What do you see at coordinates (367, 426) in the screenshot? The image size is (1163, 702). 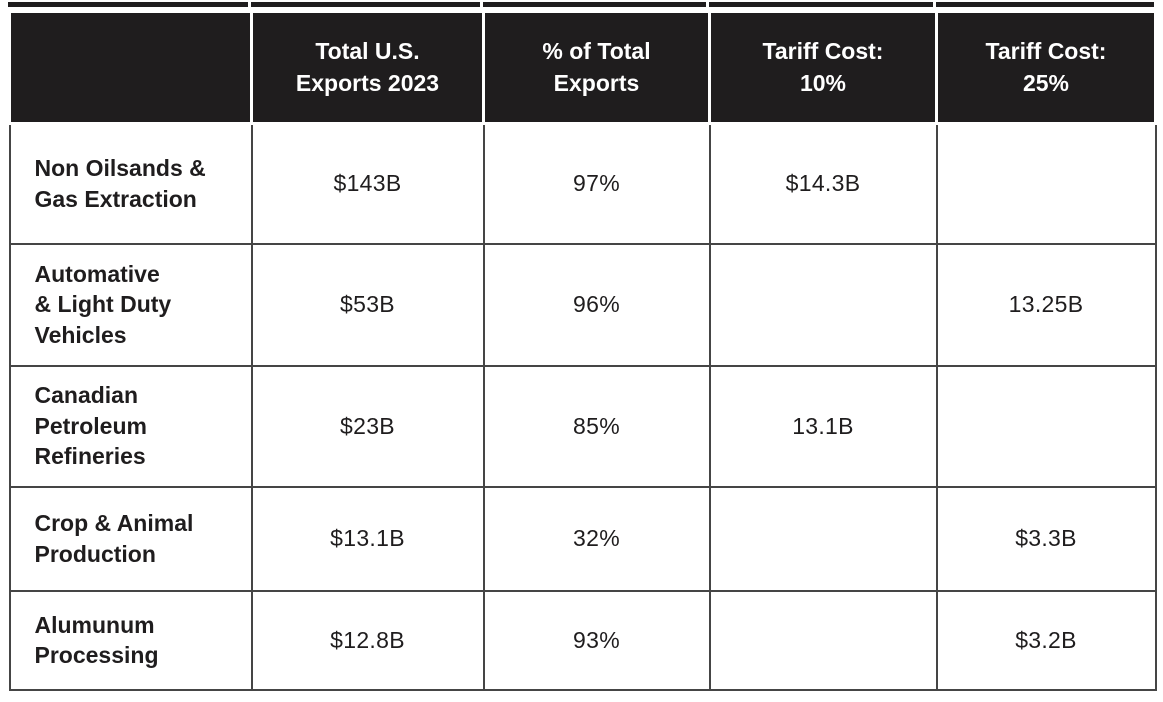 I see `cell-total-exports: $23B` at bounding box center [367, 426].